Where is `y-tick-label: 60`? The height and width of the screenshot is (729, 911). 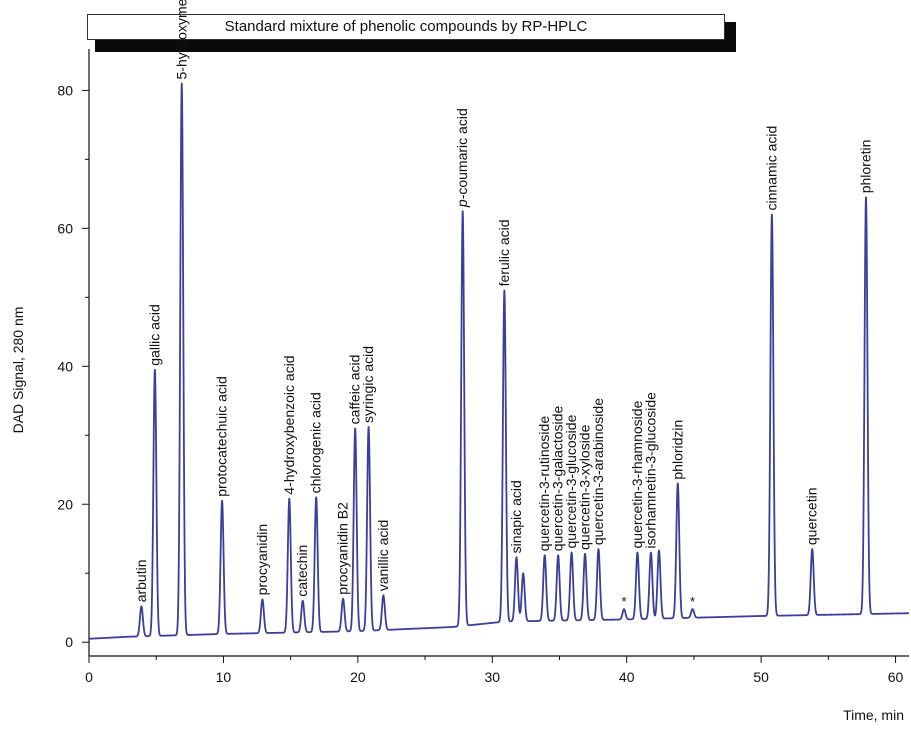 y-tick-label: 60 is located at coordinates (65, 228).